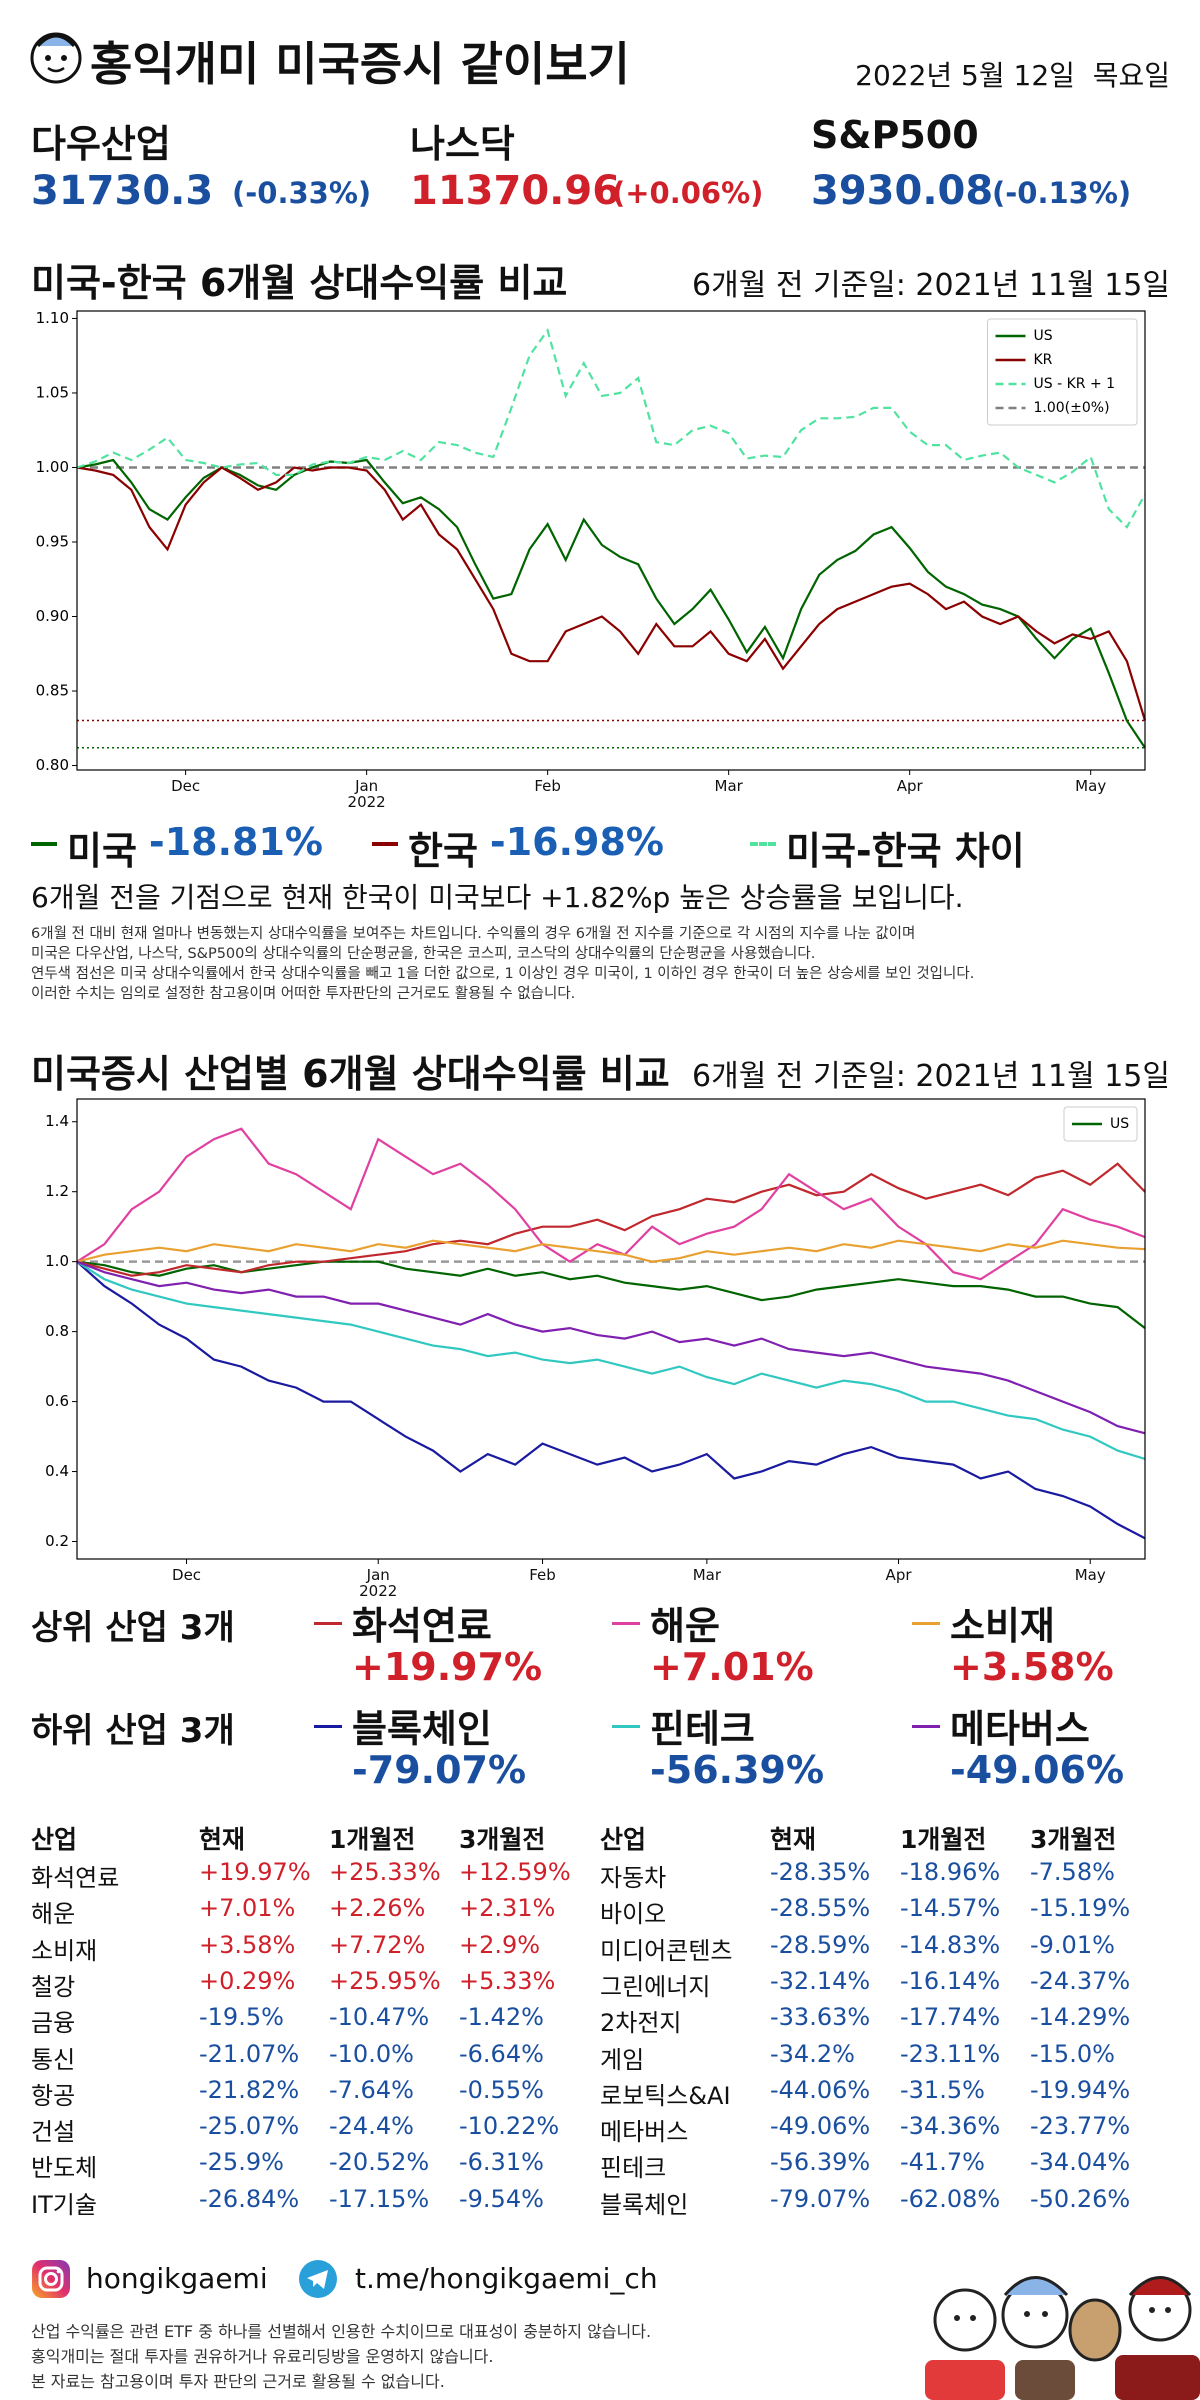 Image resolution: width=1200 pixels, height=2400 pixels. I want to click on y-tick-label: 1.05, so click(52, 392).